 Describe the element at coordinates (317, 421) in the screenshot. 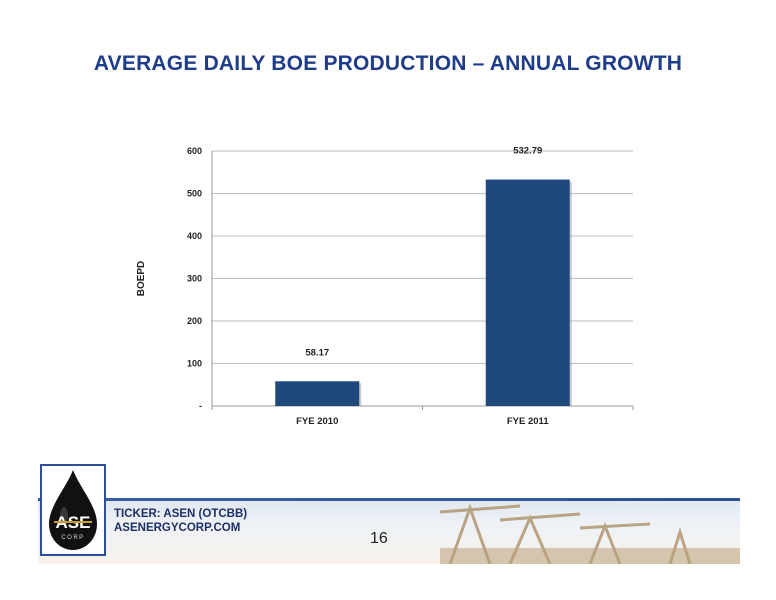

I see `x-tick-label: FYE 2010` at that location.